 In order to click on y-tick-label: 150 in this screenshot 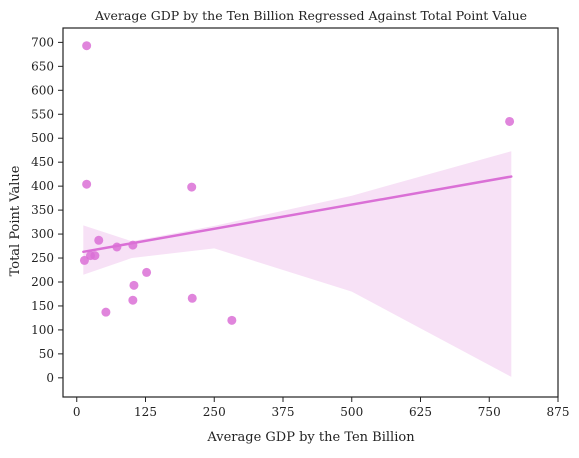, I will do `click(42, 306)`.